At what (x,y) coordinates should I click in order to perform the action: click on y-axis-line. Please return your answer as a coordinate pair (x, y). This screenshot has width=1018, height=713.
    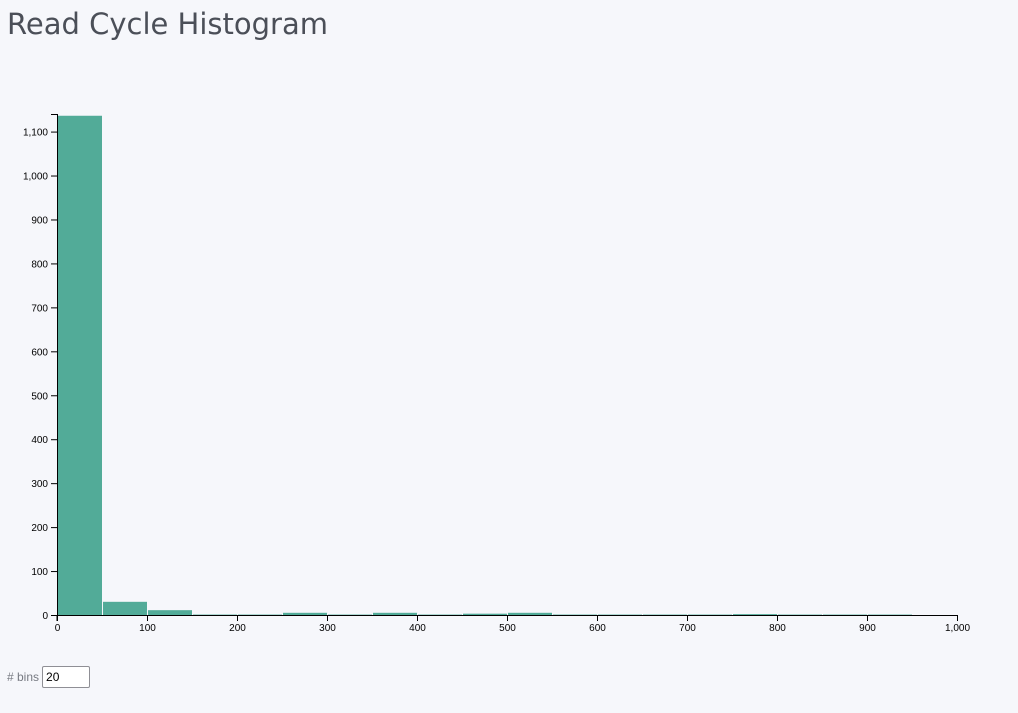
    Looking at the image, I should click on (54, 365).